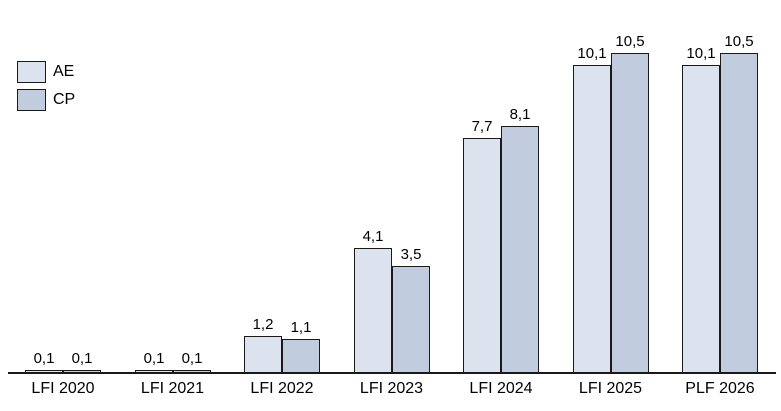  I want to click on bar-ae-lfi-2025, so click(592, 219).